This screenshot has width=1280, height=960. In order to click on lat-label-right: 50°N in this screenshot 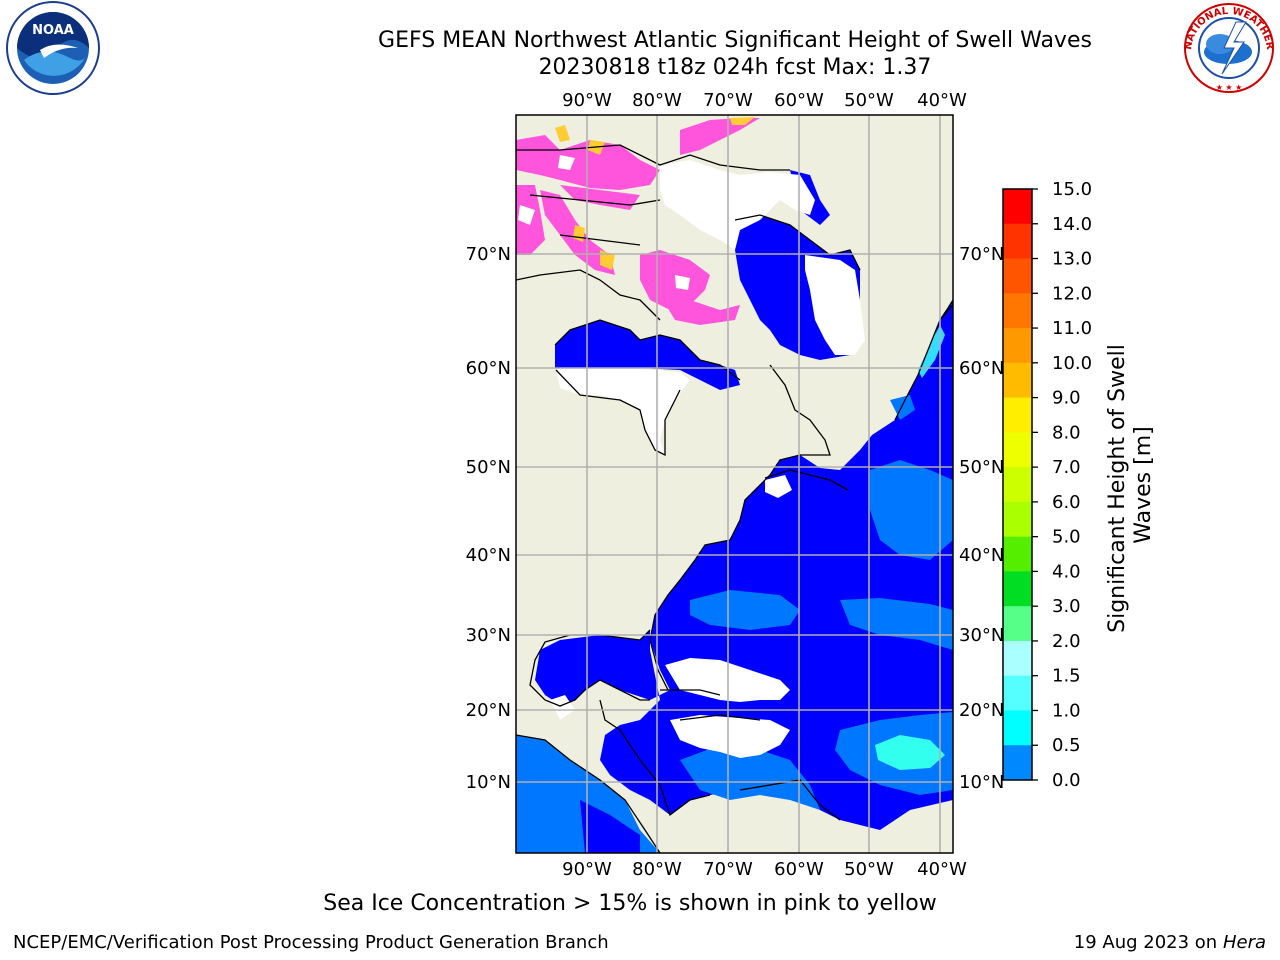, I will do `click(981, 467)`.